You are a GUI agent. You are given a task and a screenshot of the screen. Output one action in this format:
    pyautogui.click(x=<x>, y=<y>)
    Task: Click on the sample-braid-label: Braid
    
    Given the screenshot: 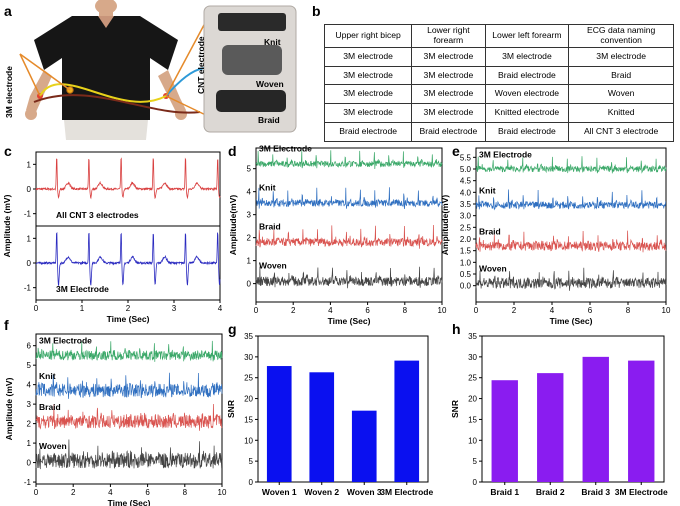 What is the action you would take?
    pyautogui.click(x=269, y=120)
    